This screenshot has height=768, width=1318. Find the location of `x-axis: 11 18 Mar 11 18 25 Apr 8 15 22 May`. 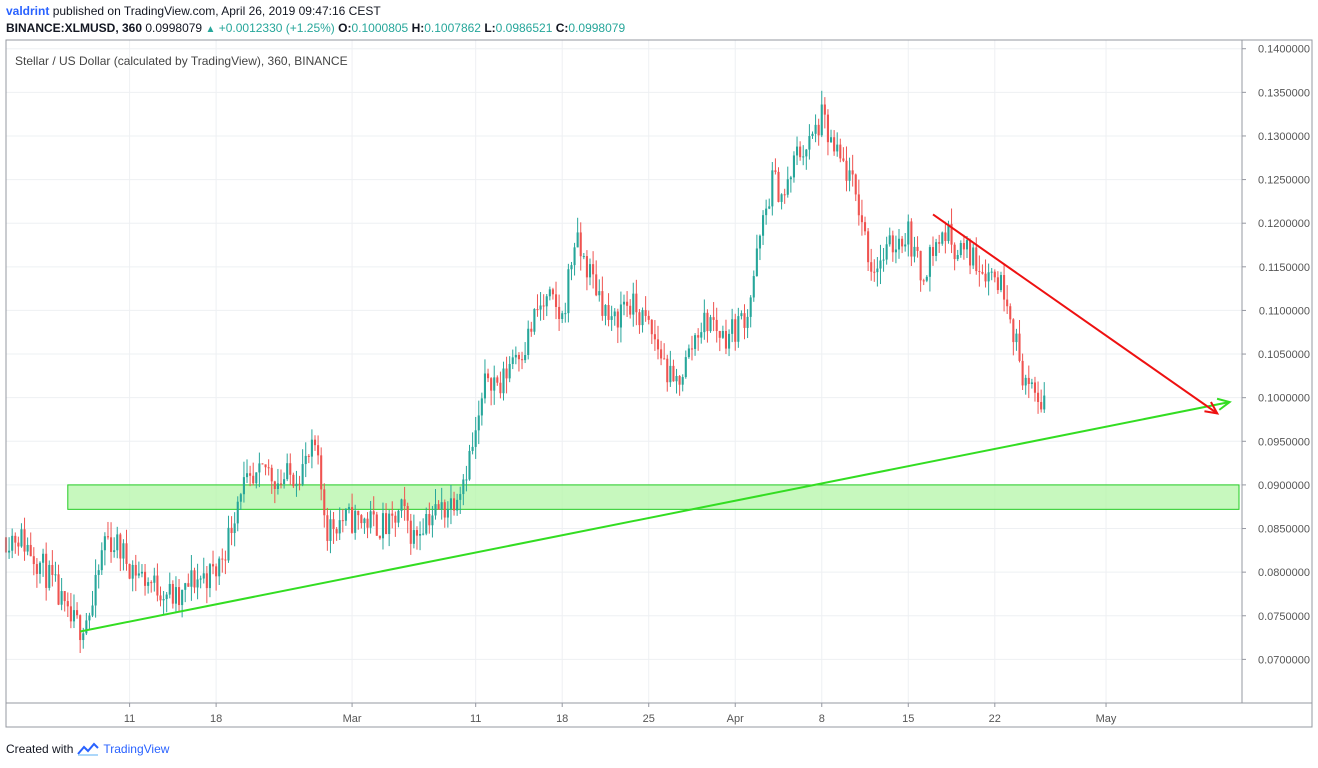

x-axis: 11 18 Mar 11 18 25 Apr 8 15 22 May is located at coordinates (659, 713).